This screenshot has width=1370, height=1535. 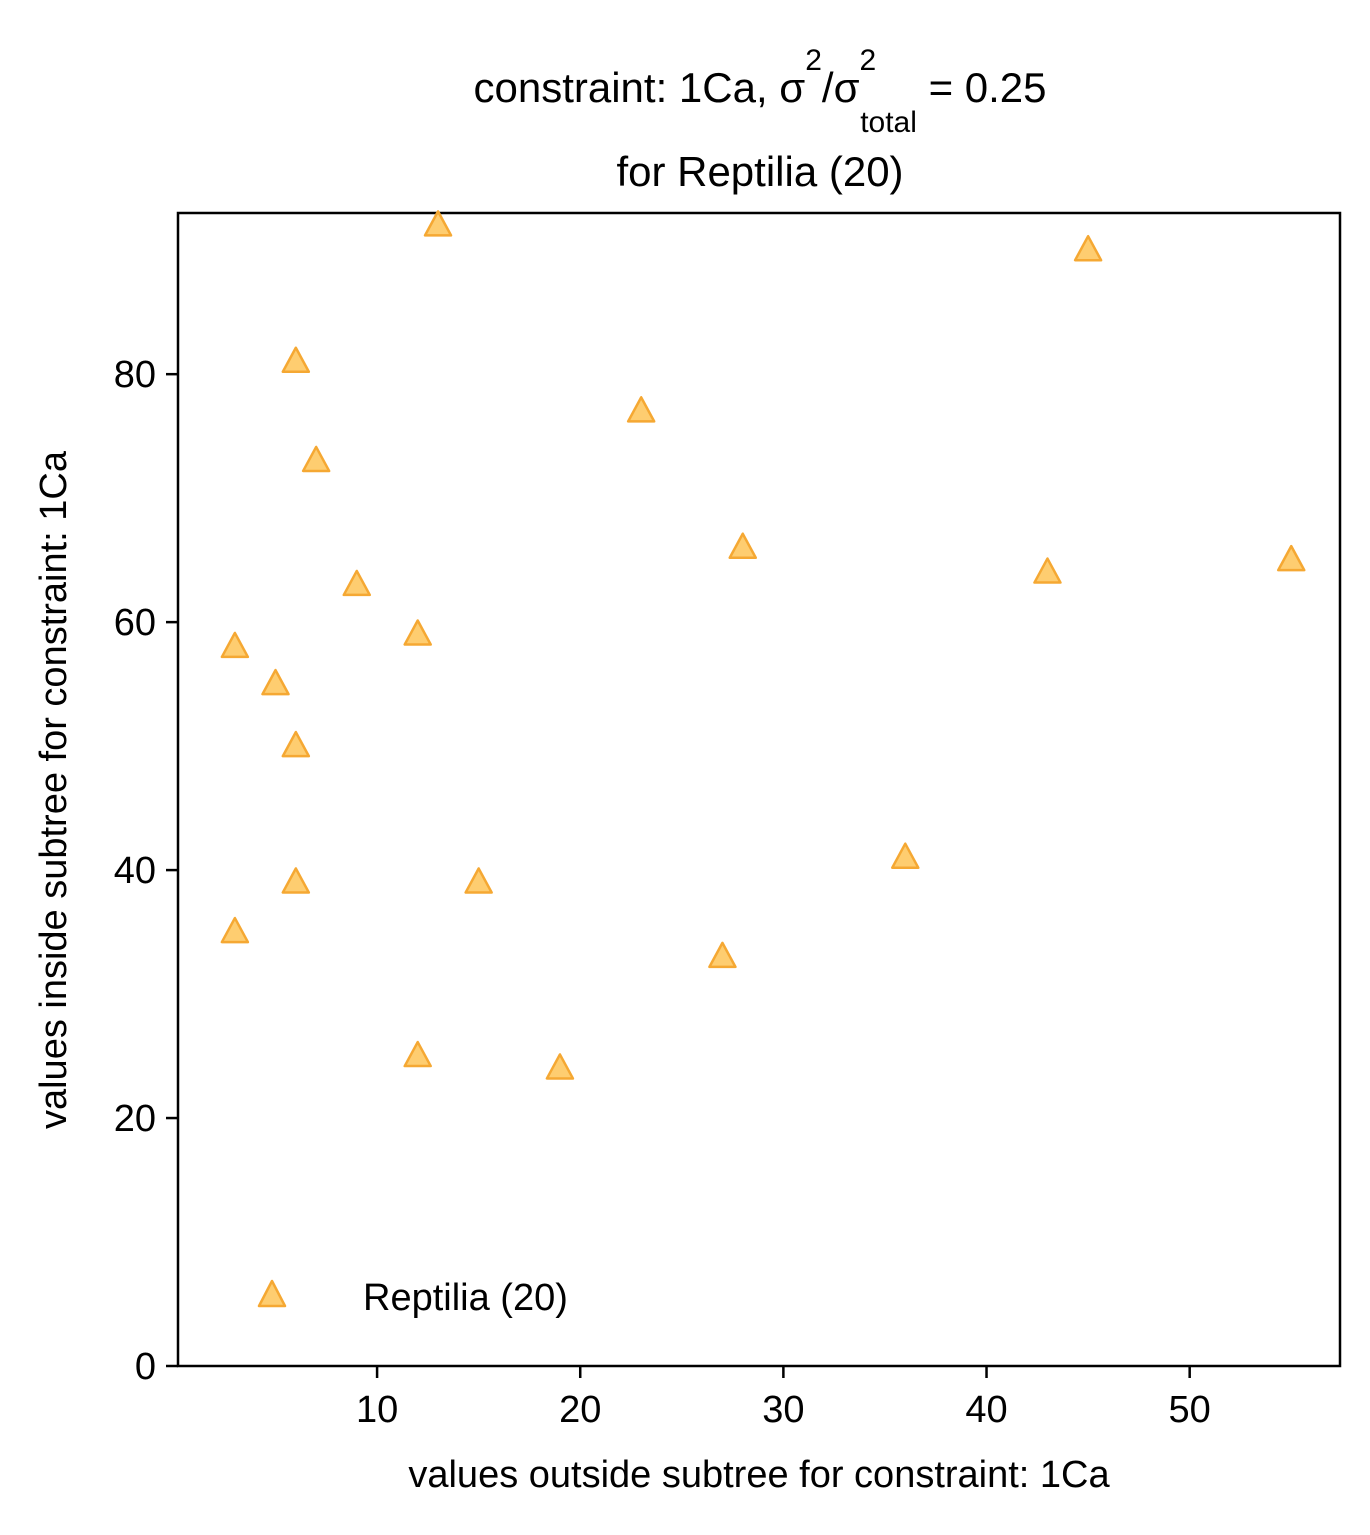 I want to click on x-tick-label: 50, so click(x=1190, y=1410).